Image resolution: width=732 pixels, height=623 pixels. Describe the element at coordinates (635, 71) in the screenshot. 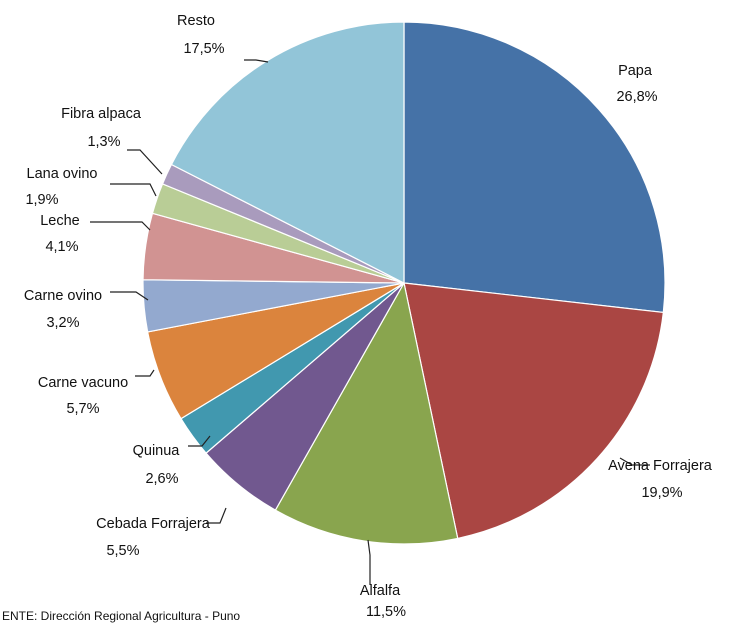

I see `label-papa: Papa` at that location.